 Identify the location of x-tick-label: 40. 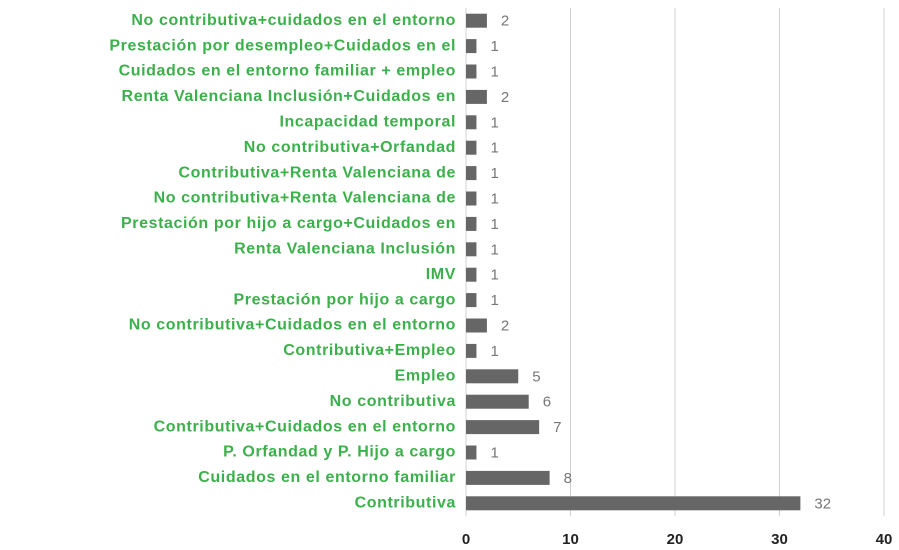
(884, 539).